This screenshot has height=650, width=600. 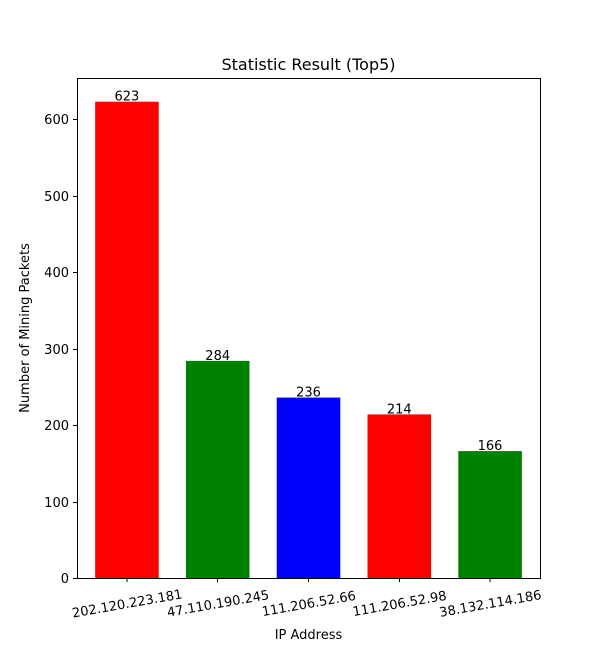 What do you see at coordinates (56, 120) in the screenshot?
I see `y-tick-label: 600` at bounding box center [56, 120].